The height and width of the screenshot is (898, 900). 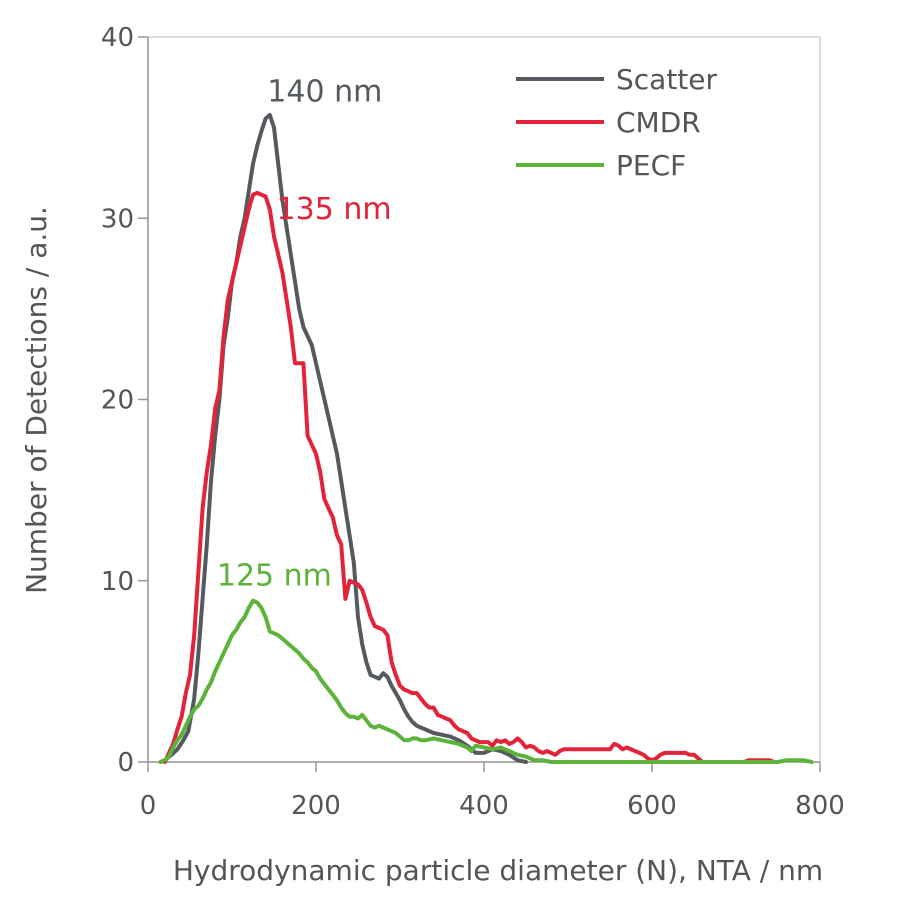 What do you see at coordinates (651, 165) in the screenshot?
I see `legend-label-pecf: PECF` at bounding box center [651, 165].